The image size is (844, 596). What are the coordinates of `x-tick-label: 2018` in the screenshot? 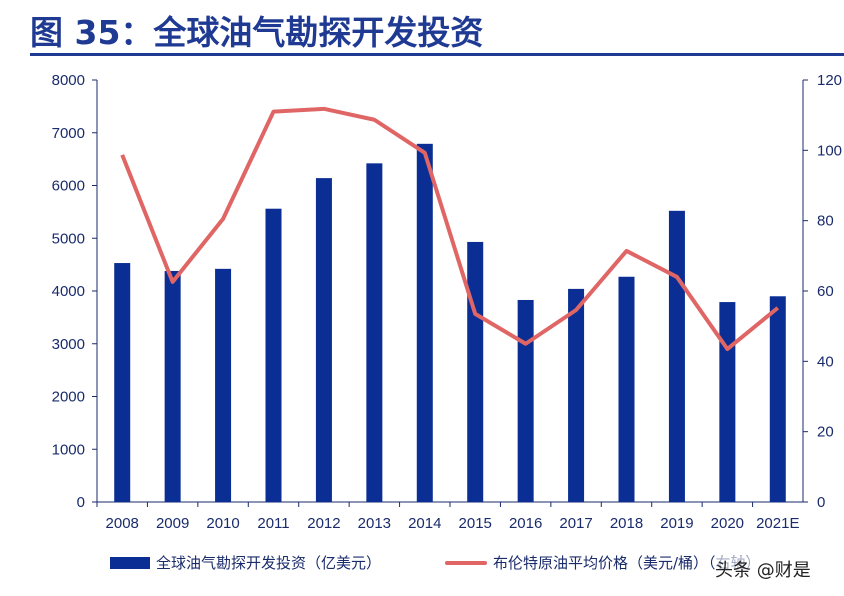 It's located at (626, 523).